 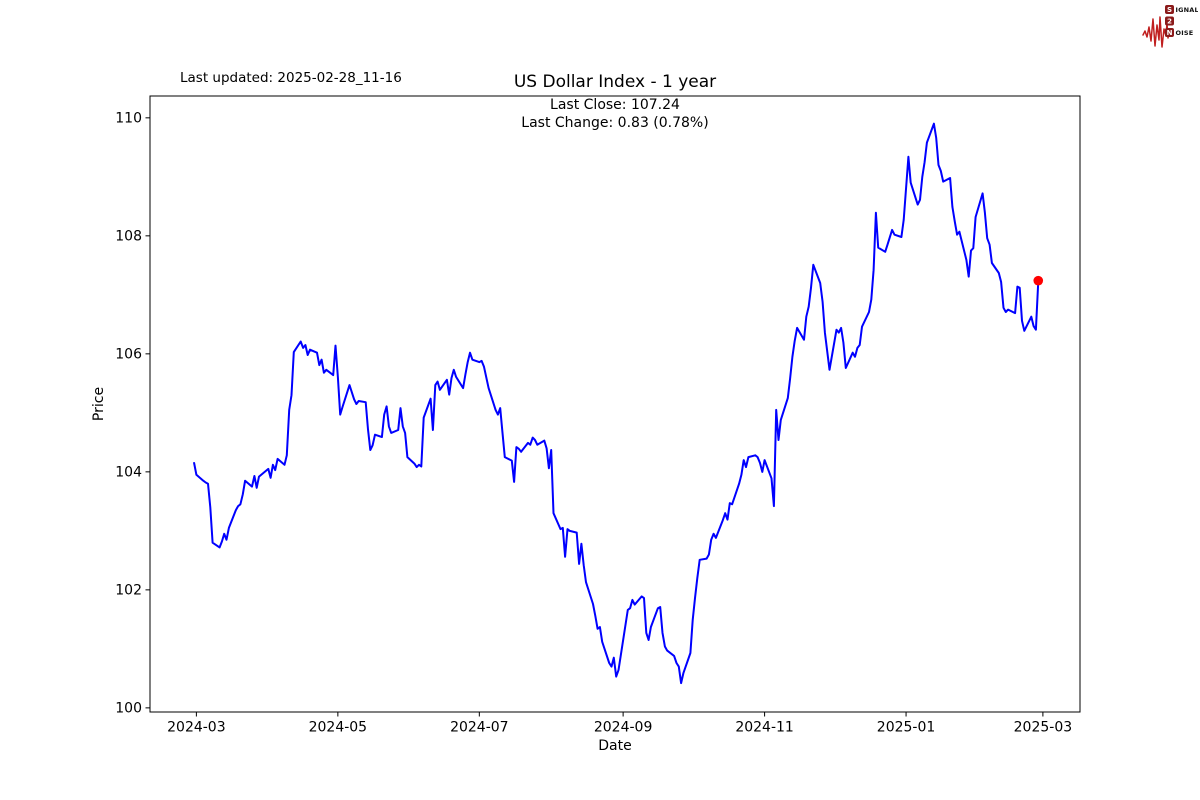 What do you see at coordinates (1187, 10) in the screenshot?
I see `logo-text-ignal: IGNAL` at bounding box center [1187, 10].